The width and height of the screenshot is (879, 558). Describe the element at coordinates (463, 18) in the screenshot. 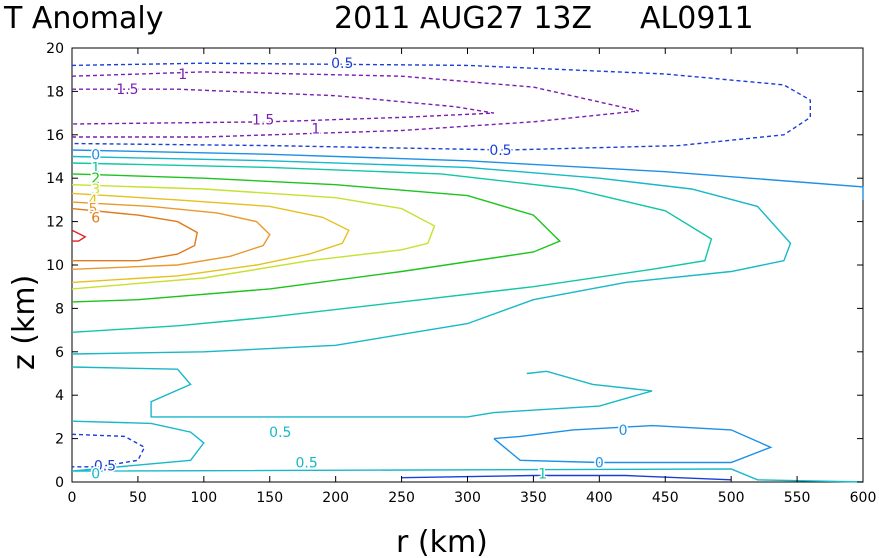

I see `chart-subtitle: 2011 AUG27 13Z` at that location.